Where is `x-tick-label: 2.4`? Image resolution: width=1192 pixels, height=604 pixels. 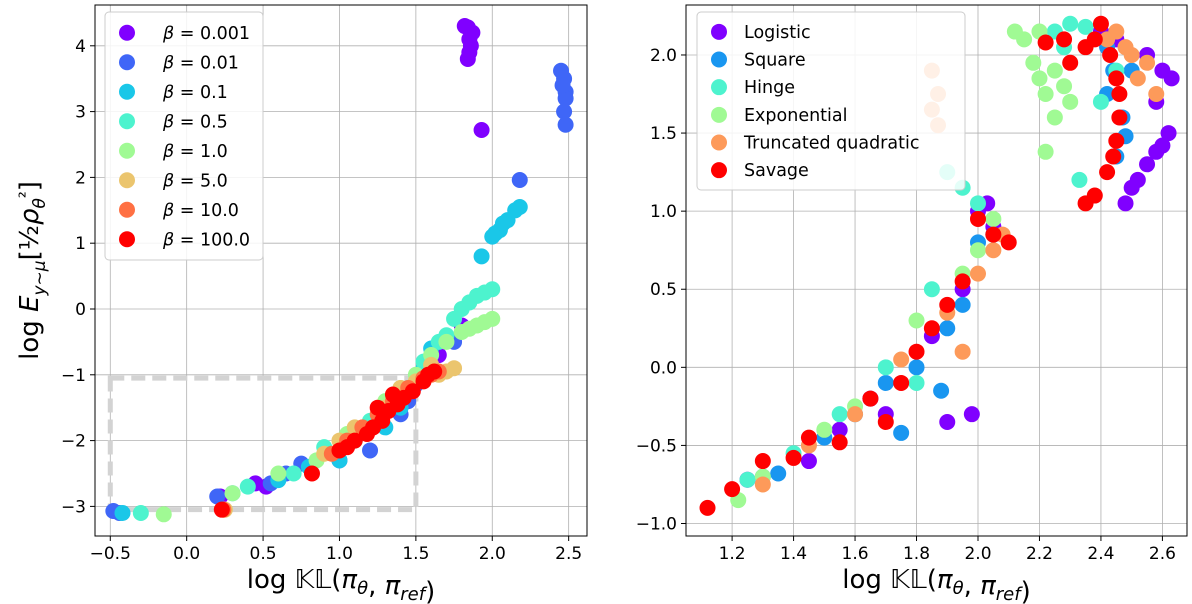 x-tick-label: 2.4 is located at coordinates (1100, 554).